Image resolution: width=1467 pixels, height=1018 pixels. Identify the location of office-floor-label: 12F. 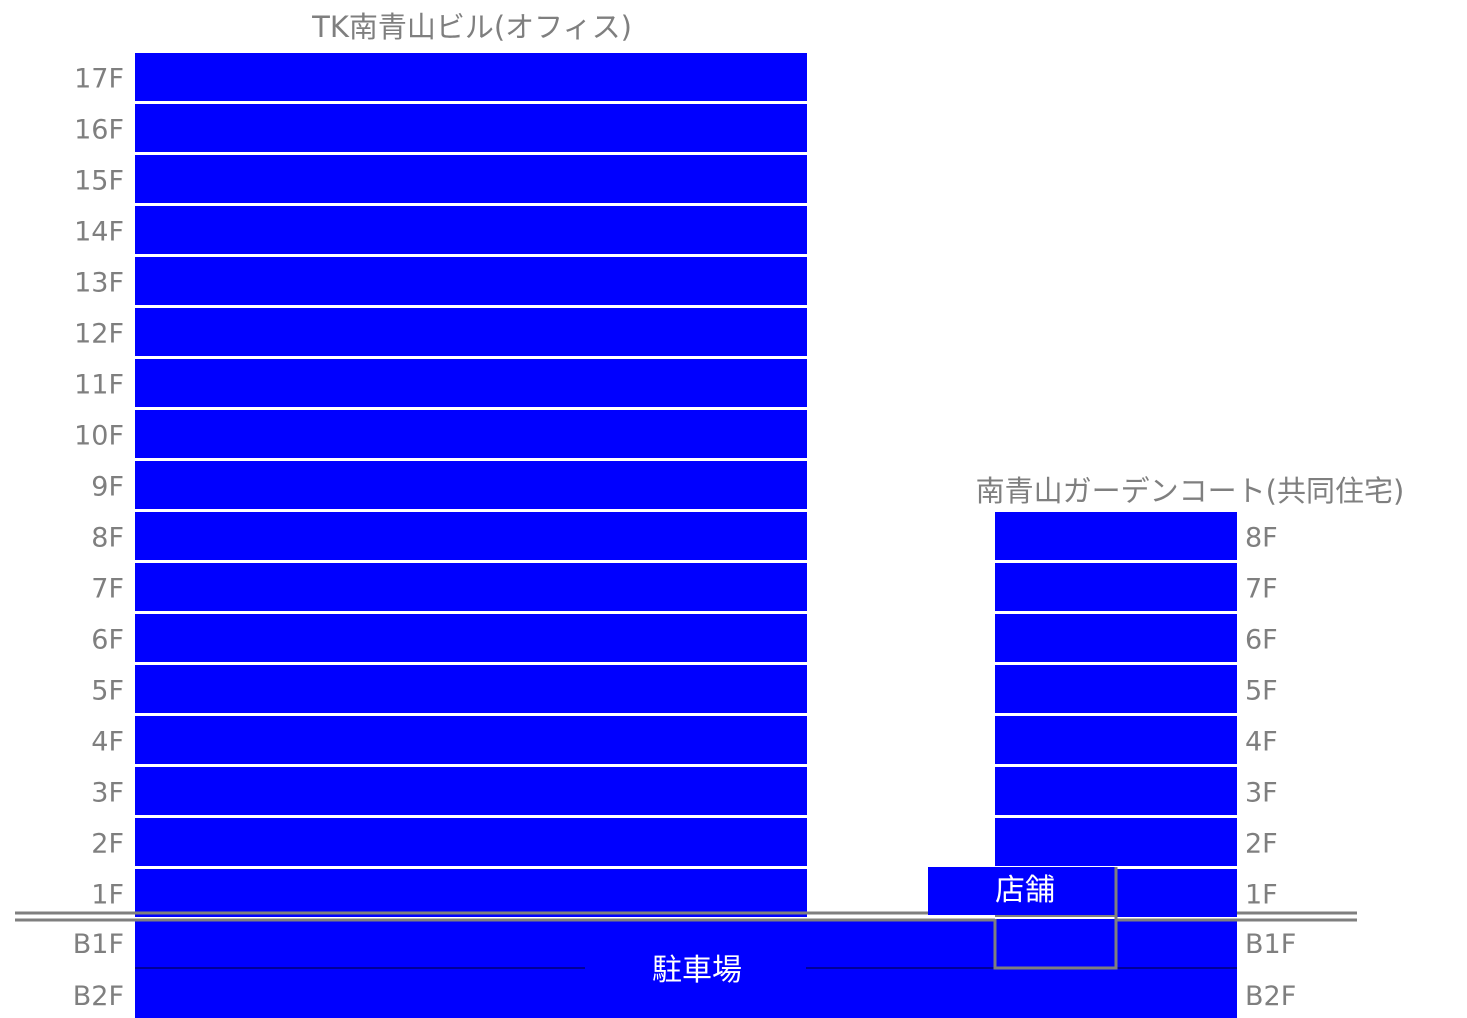
(99, 334).